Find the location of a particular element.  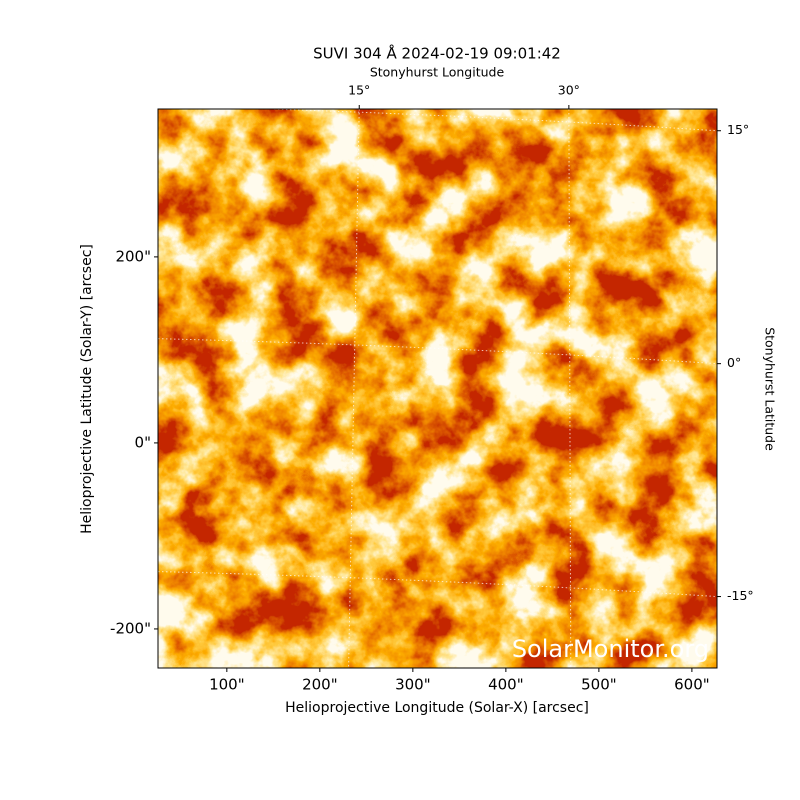

x-tick-label: 300" is located at coordinates (413, 685).